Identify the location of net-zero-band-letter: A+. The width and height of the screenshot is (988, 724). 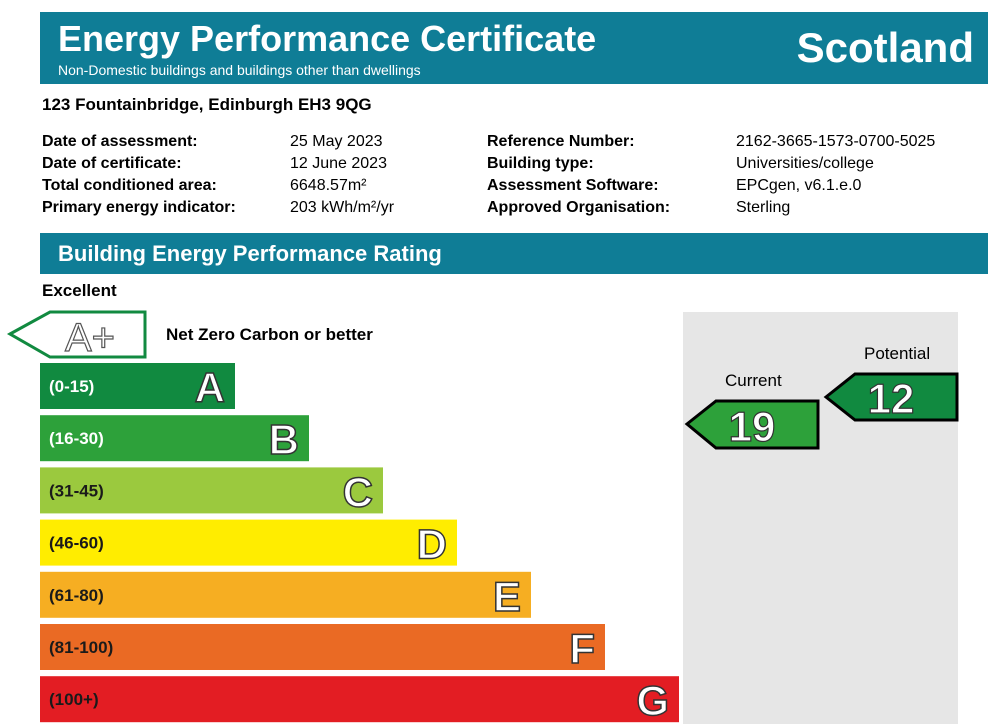
(90, 338).